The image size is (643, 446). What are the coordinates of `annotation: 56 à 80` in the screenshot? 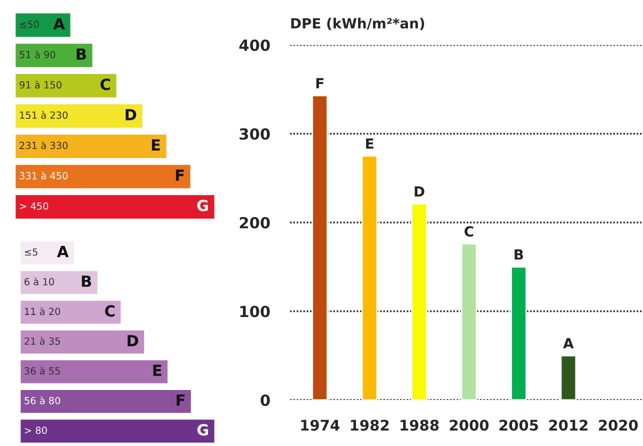 It's located at (42, 400).